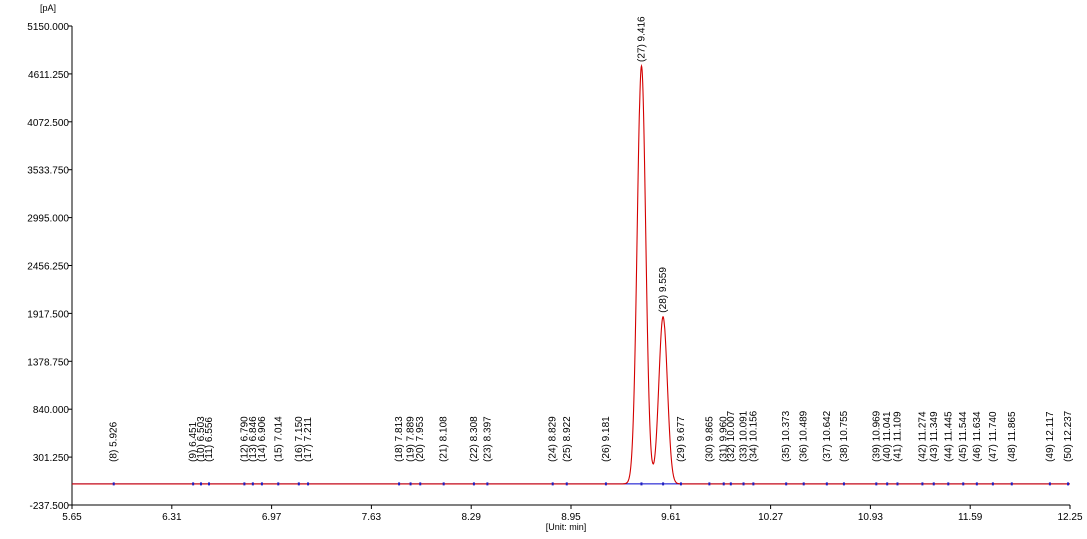 The width and height of the screenshot is (1087, 539). I want to click on peak-label: (12) 6.790, so click(244, 439).